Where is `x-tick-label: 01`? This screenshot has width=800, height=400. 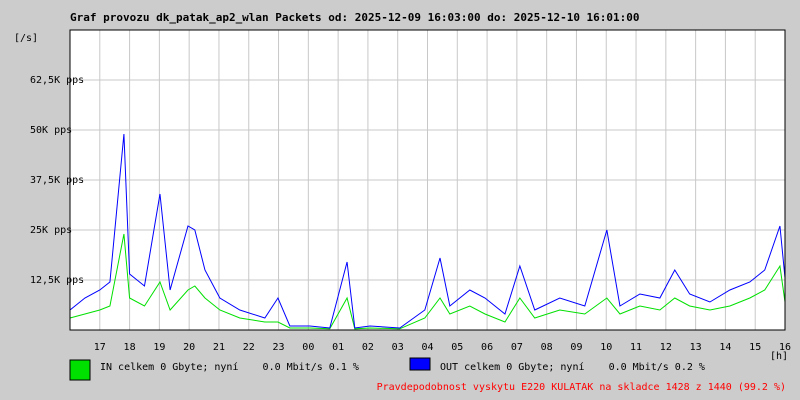 x-tick-label: 01 is located at coordinates (338, 347).